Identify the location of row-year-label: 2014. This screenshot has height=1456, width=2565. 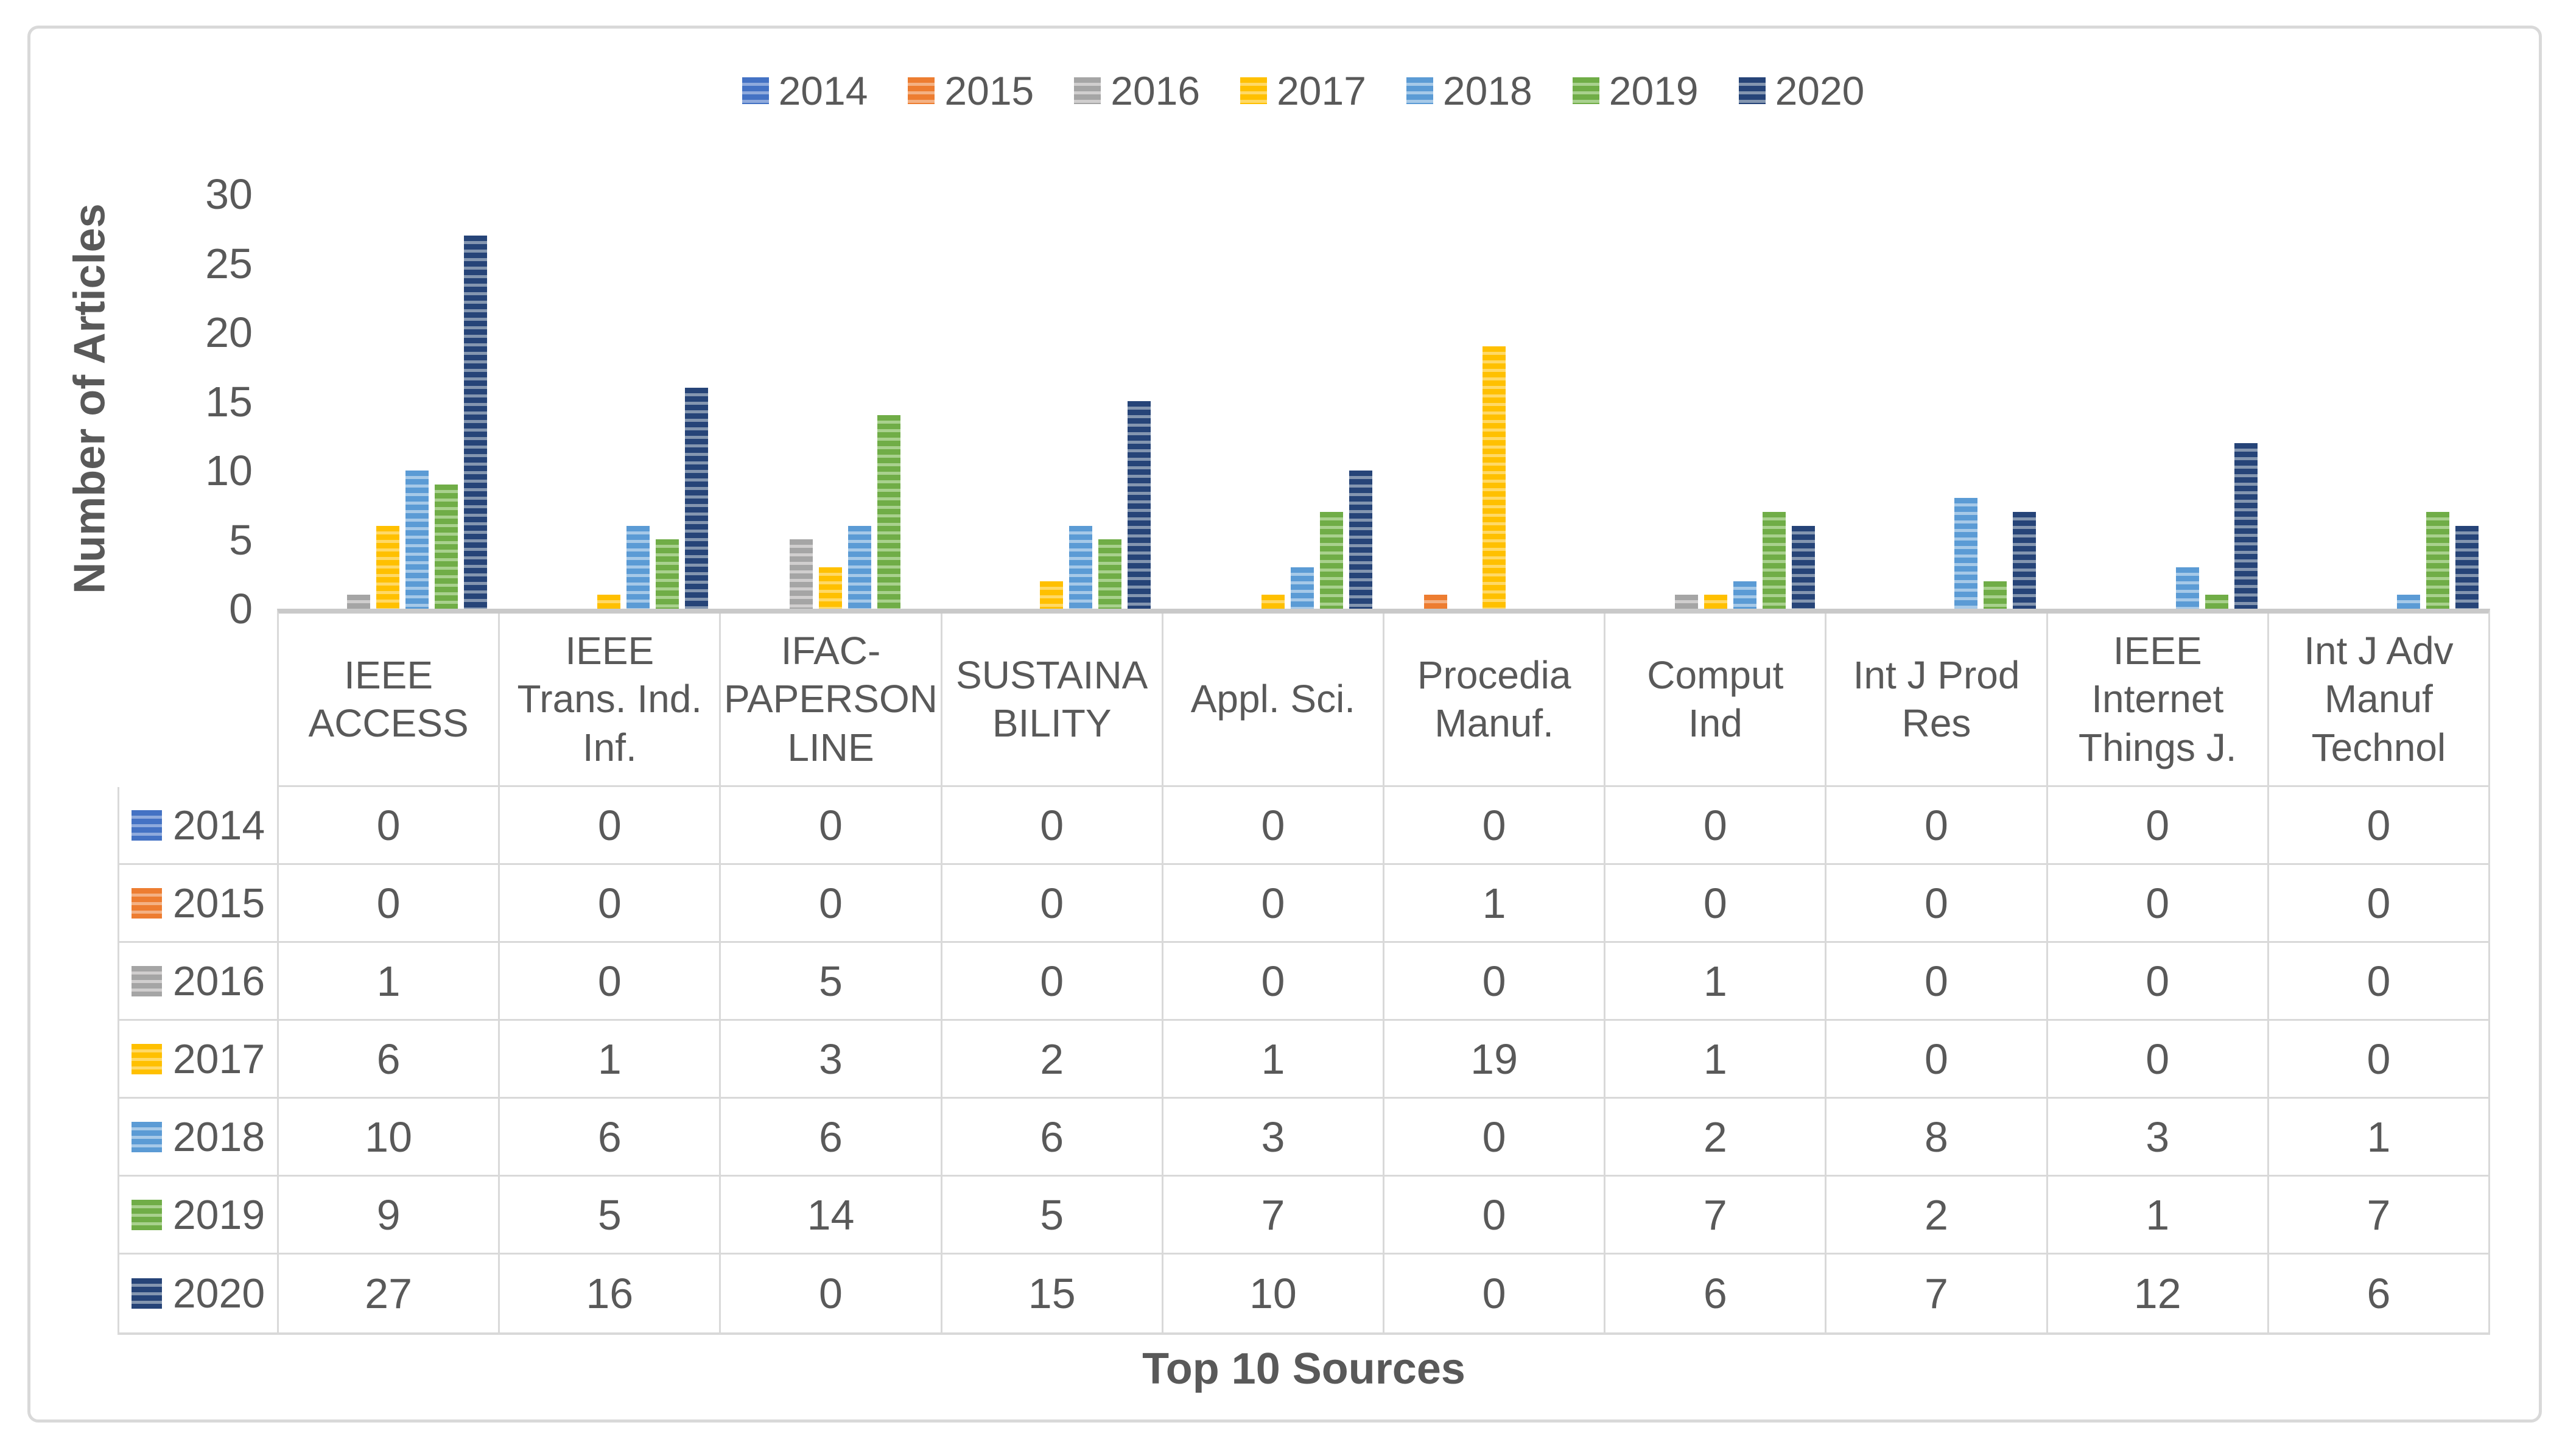
(219, 825).